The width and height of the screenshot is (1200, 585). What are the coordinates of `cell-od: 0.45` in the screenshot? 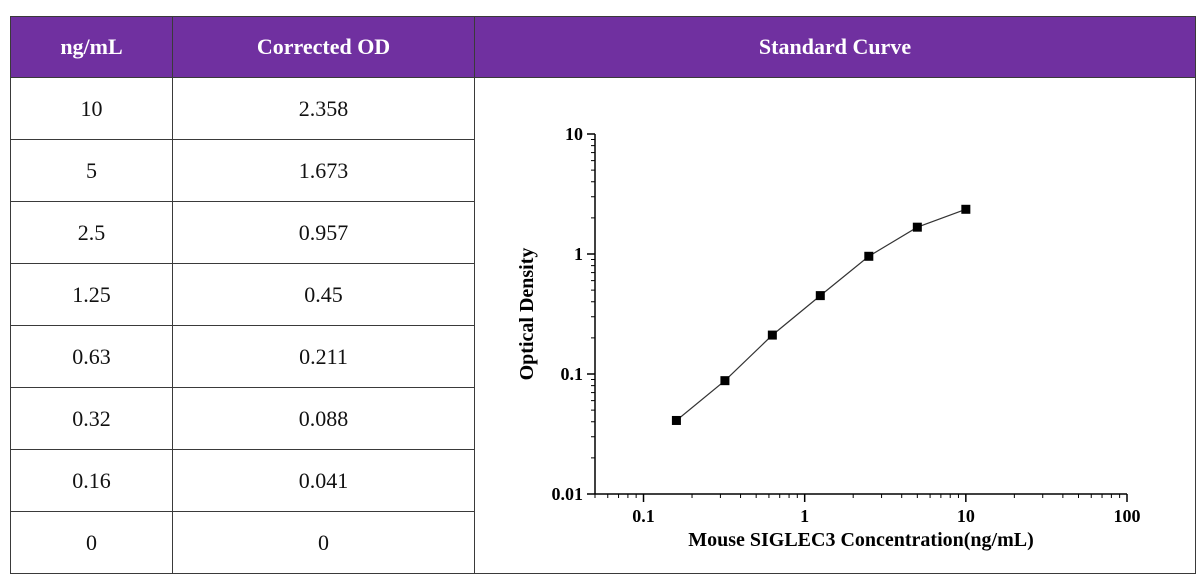 It's located at (323, 294).